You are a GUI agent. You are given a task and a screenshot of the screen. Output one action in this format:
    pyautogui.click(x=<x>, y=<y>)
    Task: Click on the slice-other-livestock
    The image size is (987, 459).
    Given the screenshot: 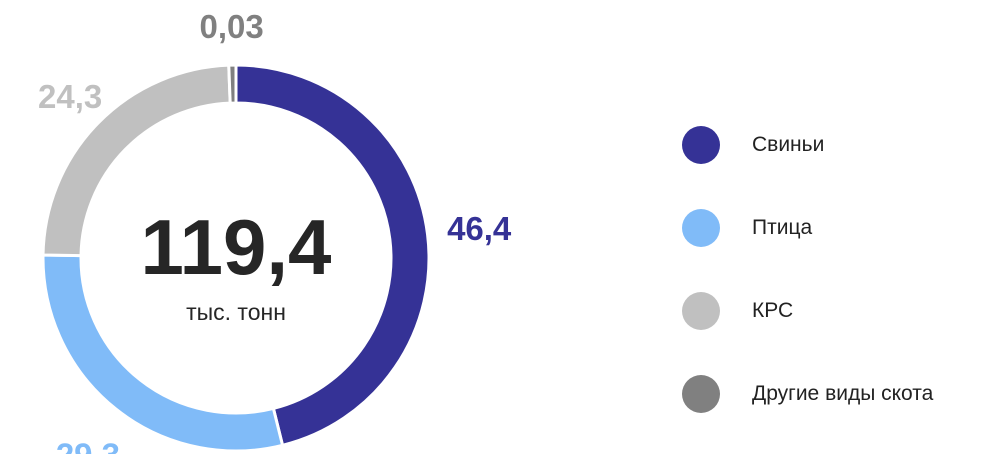 What is the action you would take?
    pyautogui.click(x=232, y=84)
    